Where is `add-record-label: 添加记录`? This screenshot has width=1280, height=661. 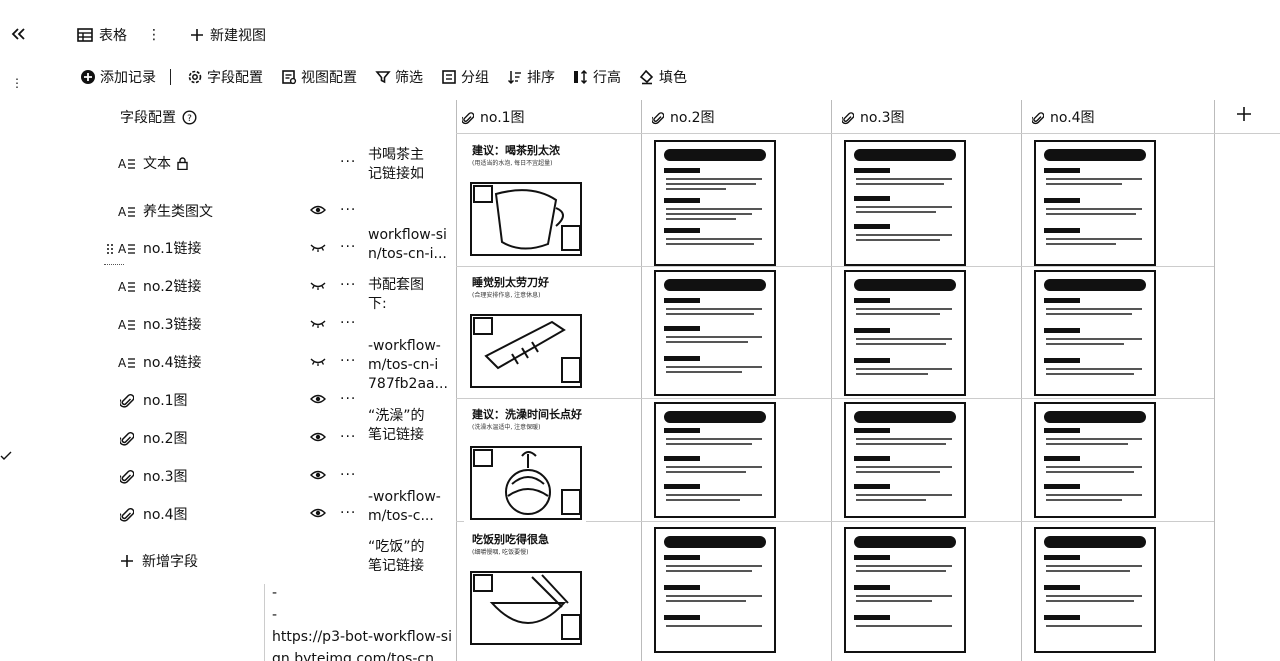
add-record-label: 添加记录 is located at coordinates (128, 78).